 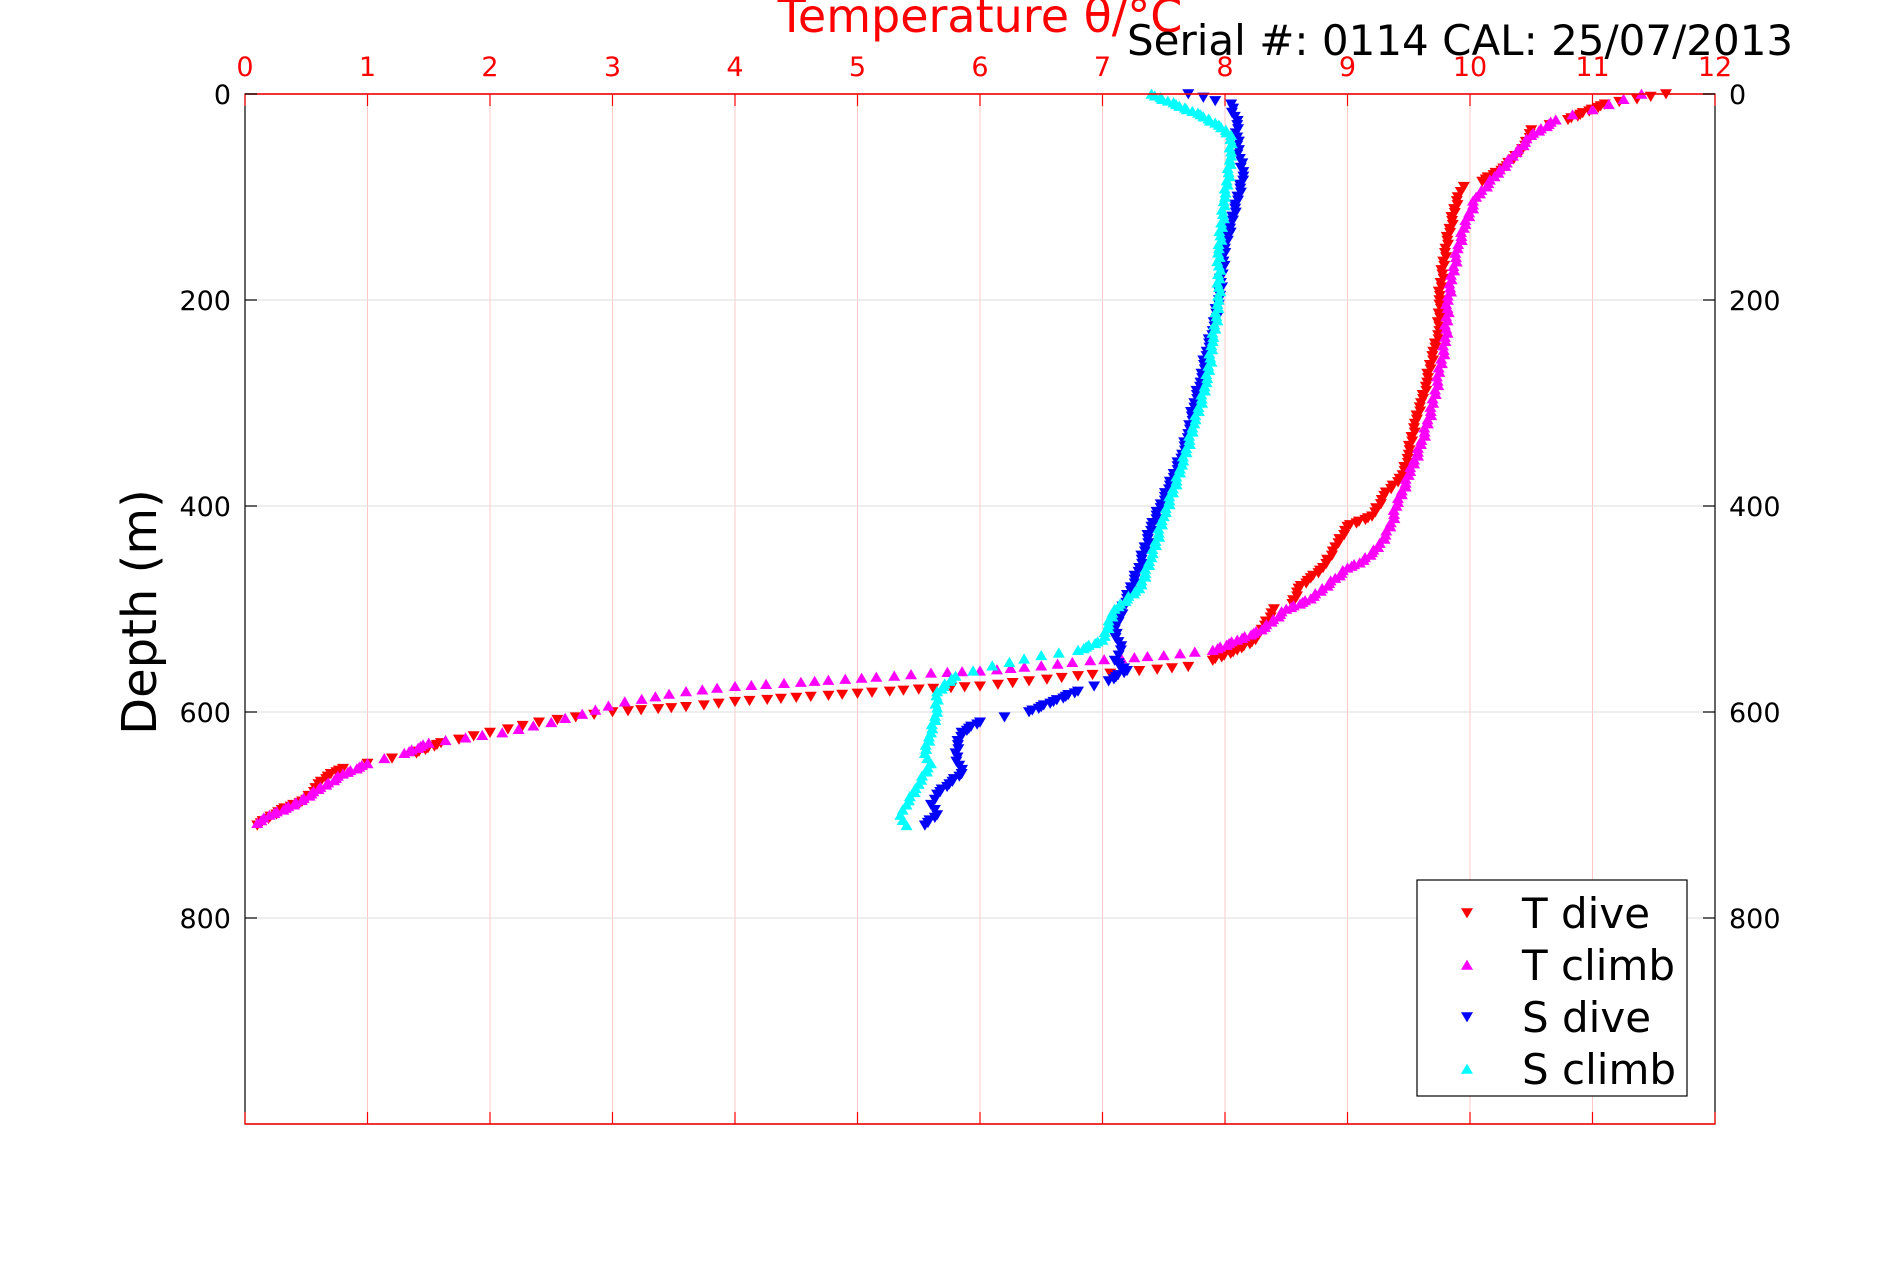 What do you see at coordinates (980, 21) in the screenshot?
I see `chart-title: Temperature θ/°C` at bounding box center [980, 21].